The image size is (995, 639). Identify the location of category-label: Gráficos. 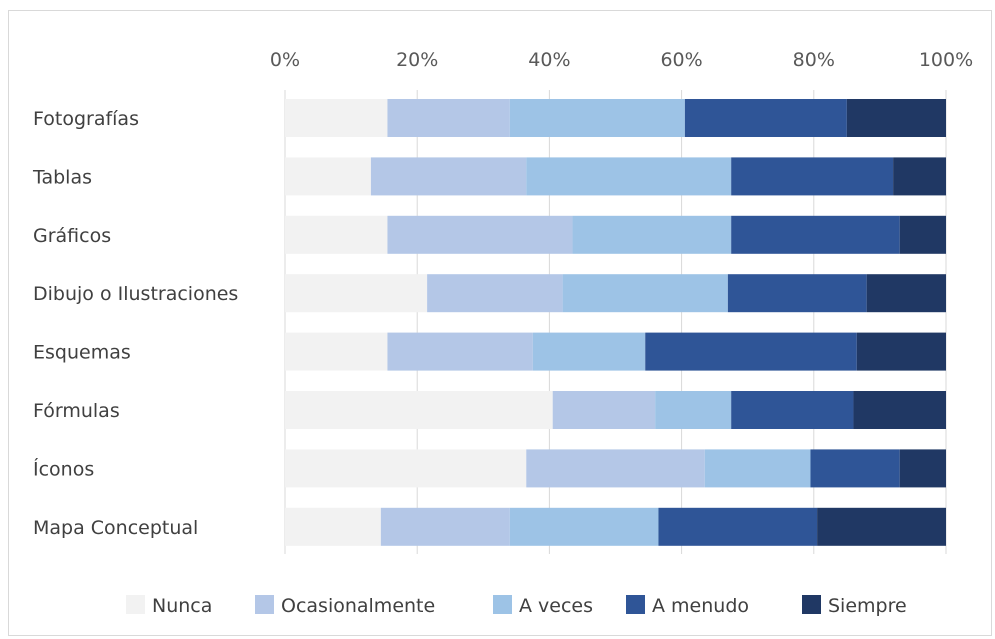
(72, 236).